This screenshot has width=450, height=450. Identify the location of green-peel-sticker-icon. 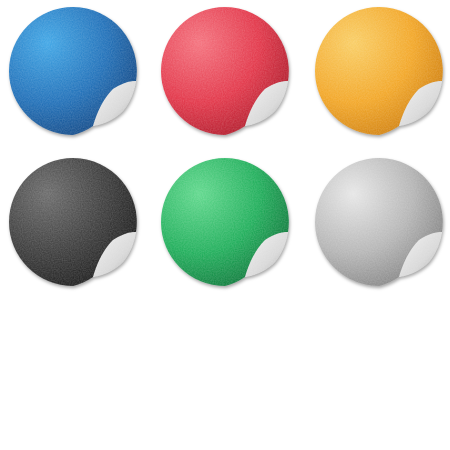
(225, 222).